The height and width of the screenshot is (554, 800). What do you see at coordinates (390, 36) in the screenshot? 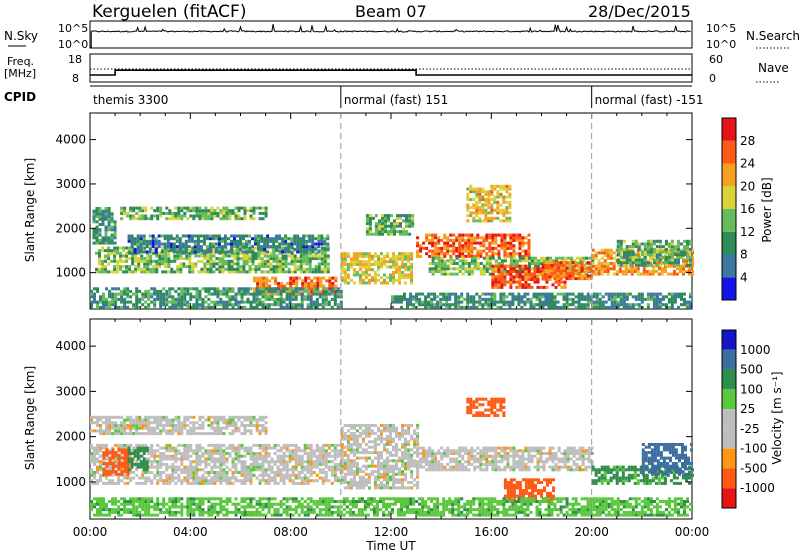
I see `nsky-trace` at bounding box center [390, 36].